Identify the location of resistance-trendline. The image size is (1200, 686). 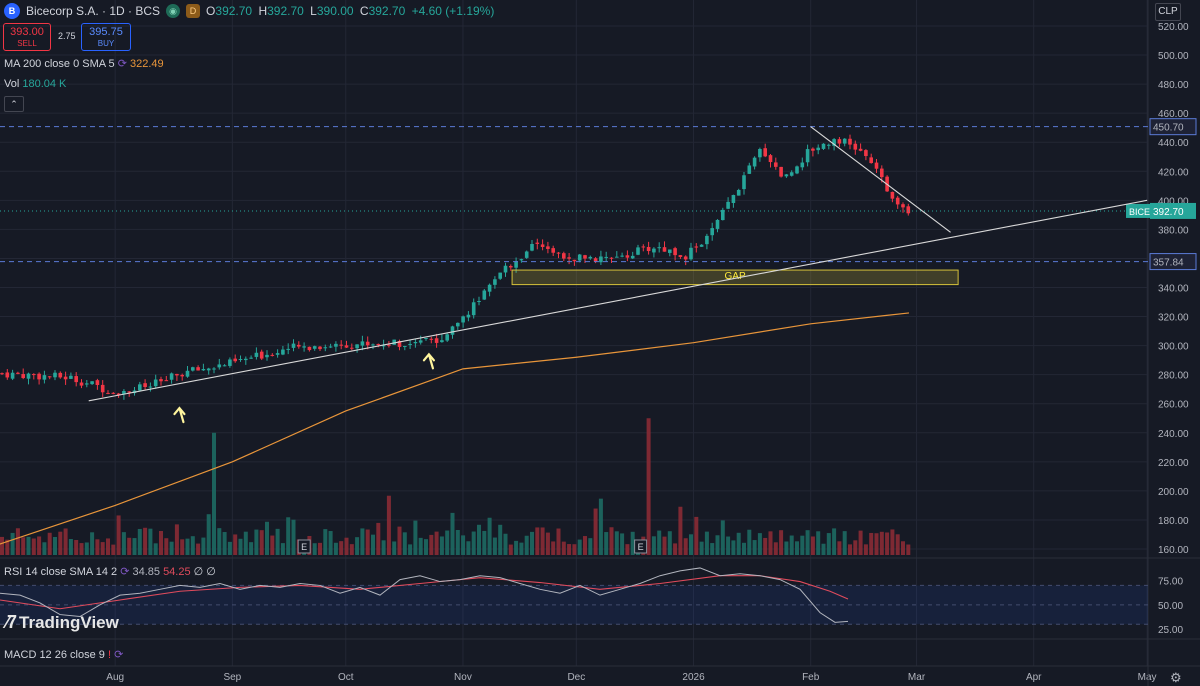
(880, 179).